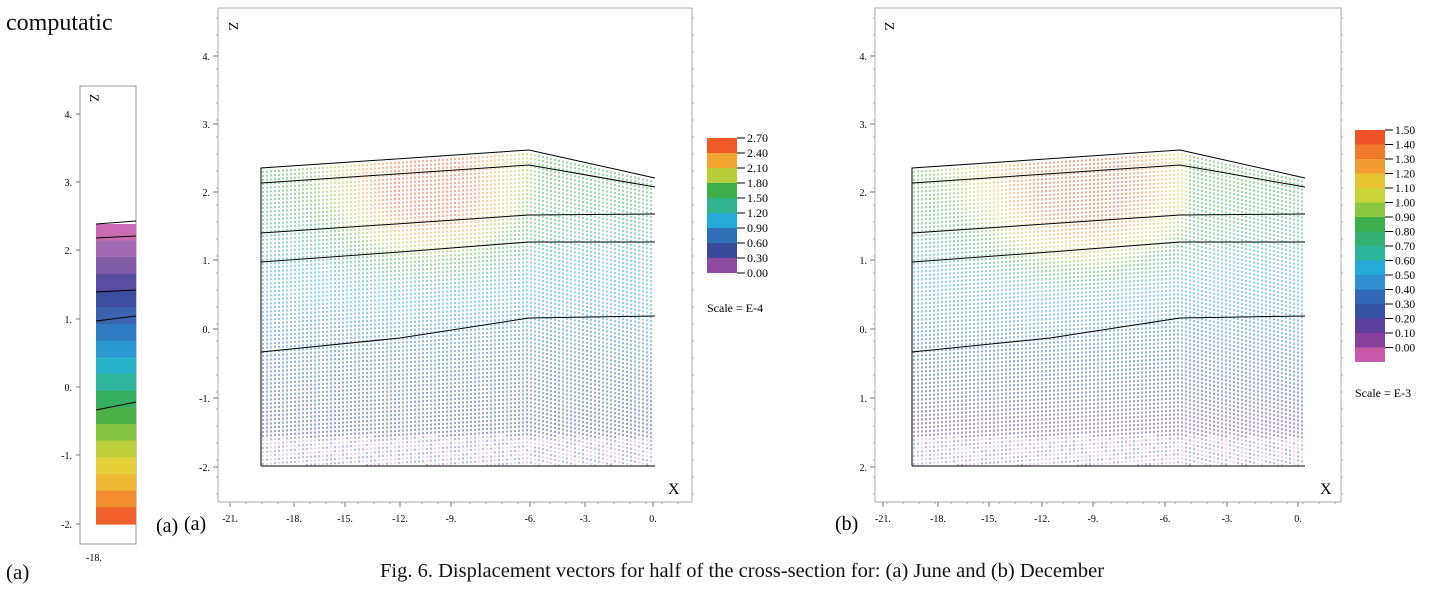 The width and height of the screenshot is (1443, 590). What do you see at coordinates (451, 519) in the screenshot?
I see `x-tick-label: -9.` at bounding box center [451, 519].